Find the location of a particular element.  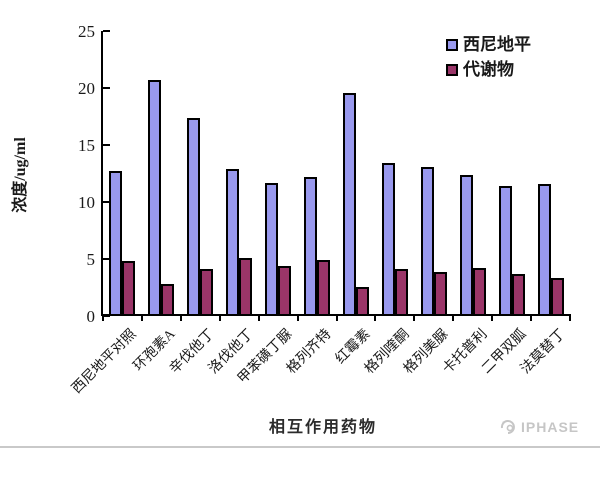

watermark-text: IPHASE is located at coordinates (550, 427).